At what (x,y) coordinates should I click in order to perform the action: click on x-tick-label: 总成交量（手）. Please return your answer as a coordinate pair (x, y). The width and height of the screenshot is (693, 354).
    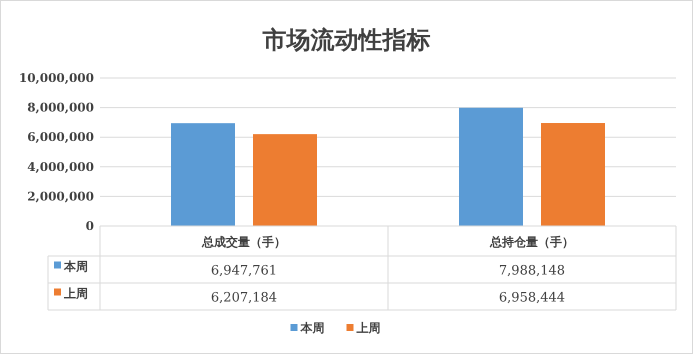
    Looking at the image, I should click on (243, 242).